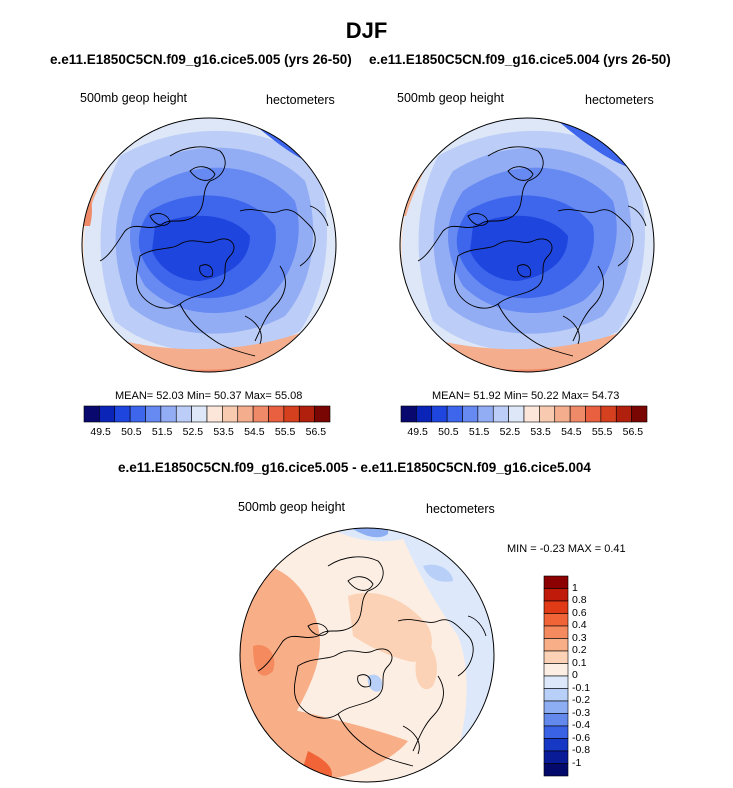 The width and height of the screenshot is (733, 788). Describe the element at coordinates (579, 612) in the screenshot. I see `colorbar-tick-label: 0.6` at that location.